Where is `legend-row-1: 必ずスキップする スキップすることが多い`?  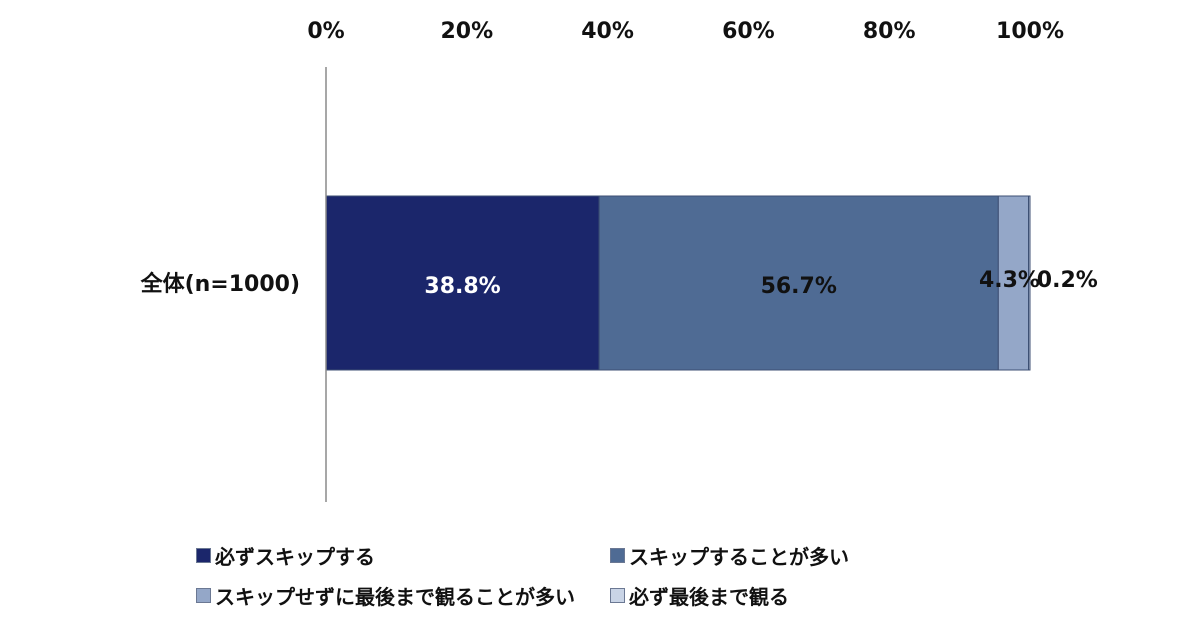
legend-row-1: 必ずスキップする スキップすることが多い is located at coordinates (556, 555).